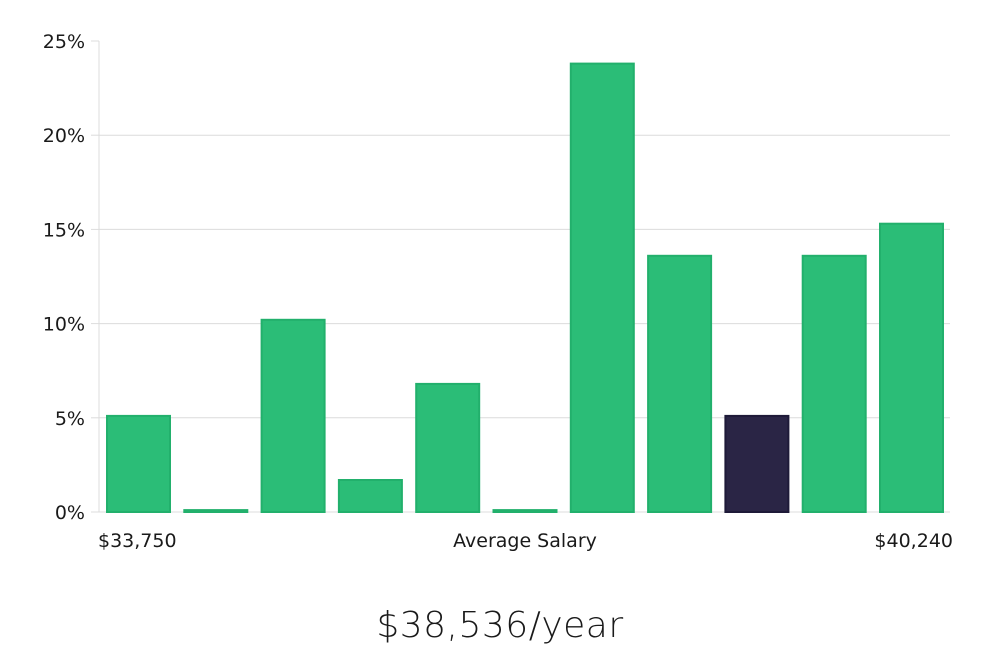 Image resolution: width=1000 pixels, height=660 pixels. What do you see at coordinates (137, 541) in the screenshot?
I see `x-min-label: $33,750` at bounding box center [137, 541].